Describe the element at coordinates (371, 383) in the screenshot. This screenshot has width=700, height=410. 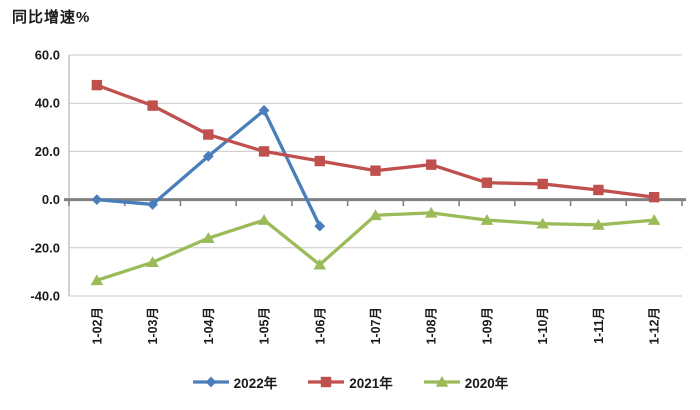
I see `legend-label: 2021年` at that location.